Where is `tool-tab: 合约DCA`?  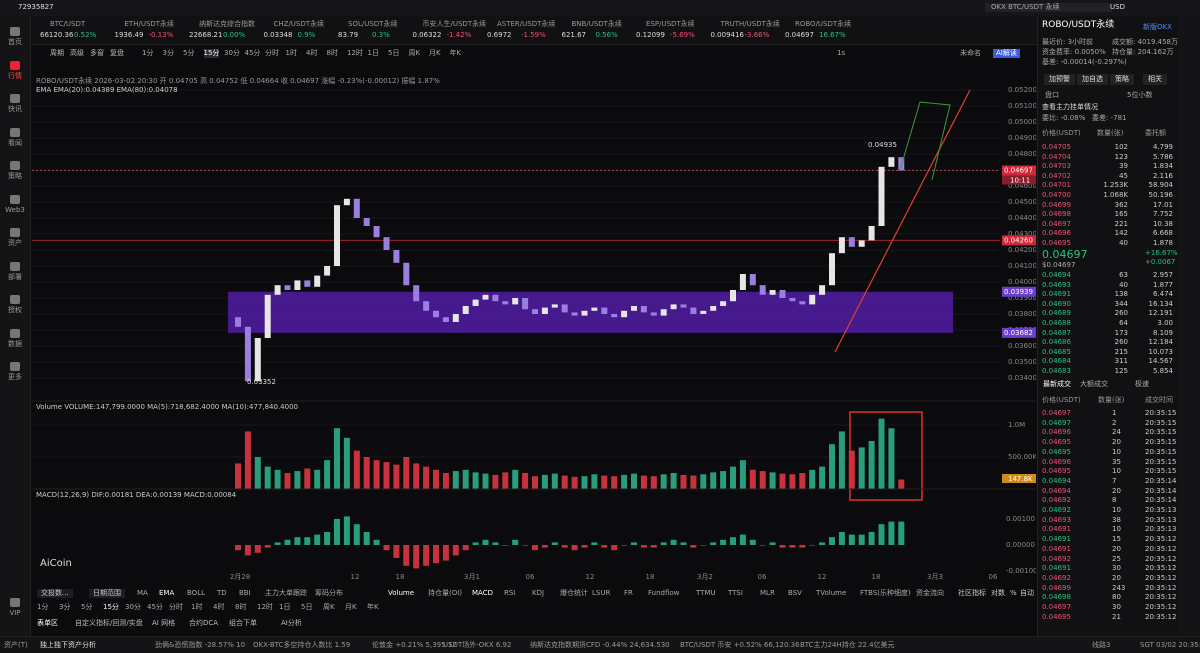 tool-tab: 合约DCA is located at coordinates (204, 623).